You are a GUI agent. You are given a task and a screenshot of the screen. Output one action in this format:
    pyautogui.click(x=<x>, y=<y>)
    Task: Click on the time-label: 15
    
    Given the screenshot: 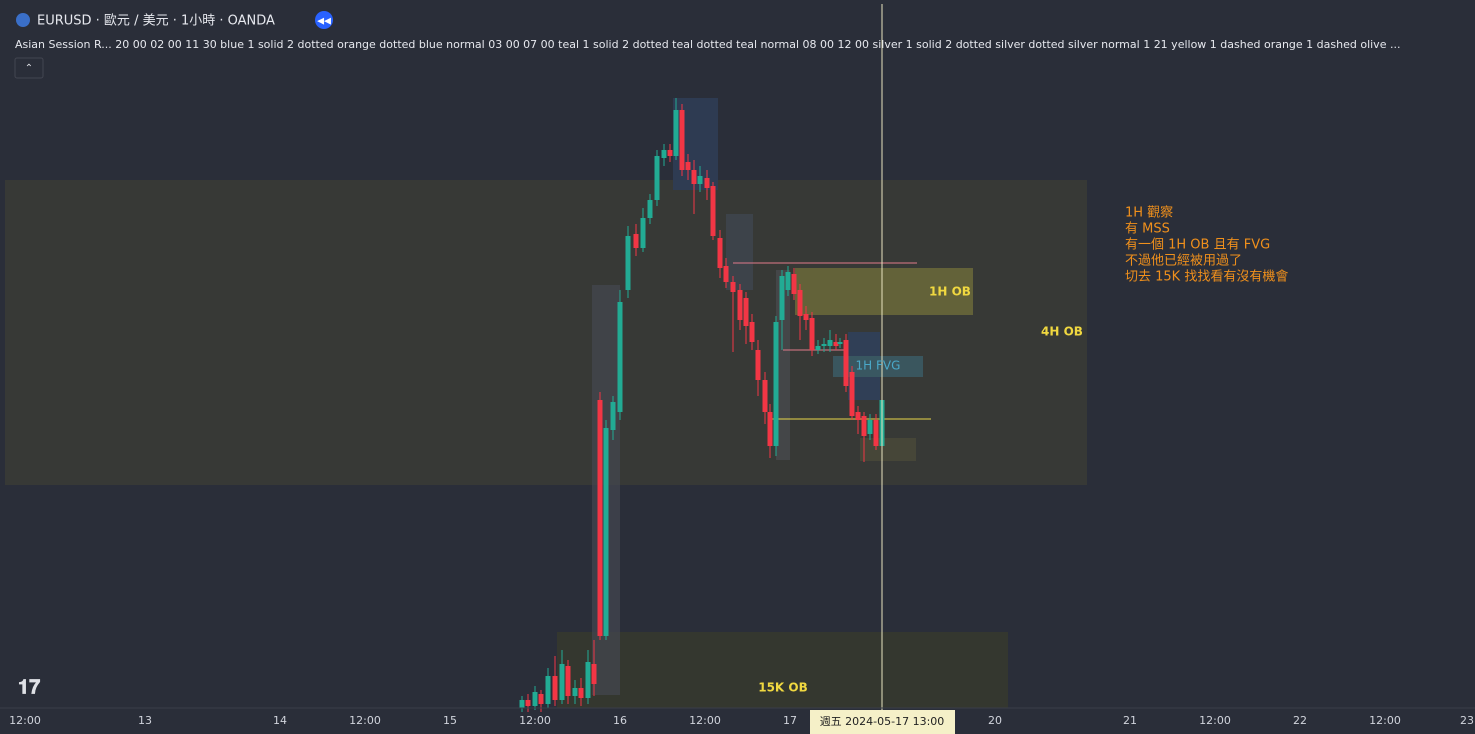 What is the action you would take?
    pyautogui.click(x=450, y=720)
    